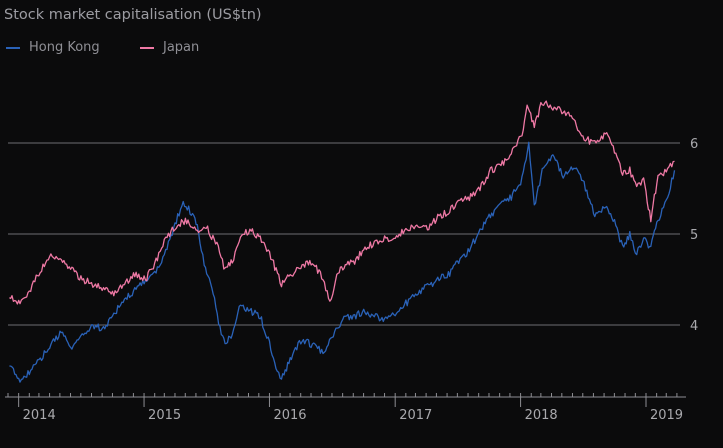 This screenshot has height=448, width=723. Describe the element at coordinates (694, 144) in the screenshot. I see `y-tick-label-6: 6` at that location.